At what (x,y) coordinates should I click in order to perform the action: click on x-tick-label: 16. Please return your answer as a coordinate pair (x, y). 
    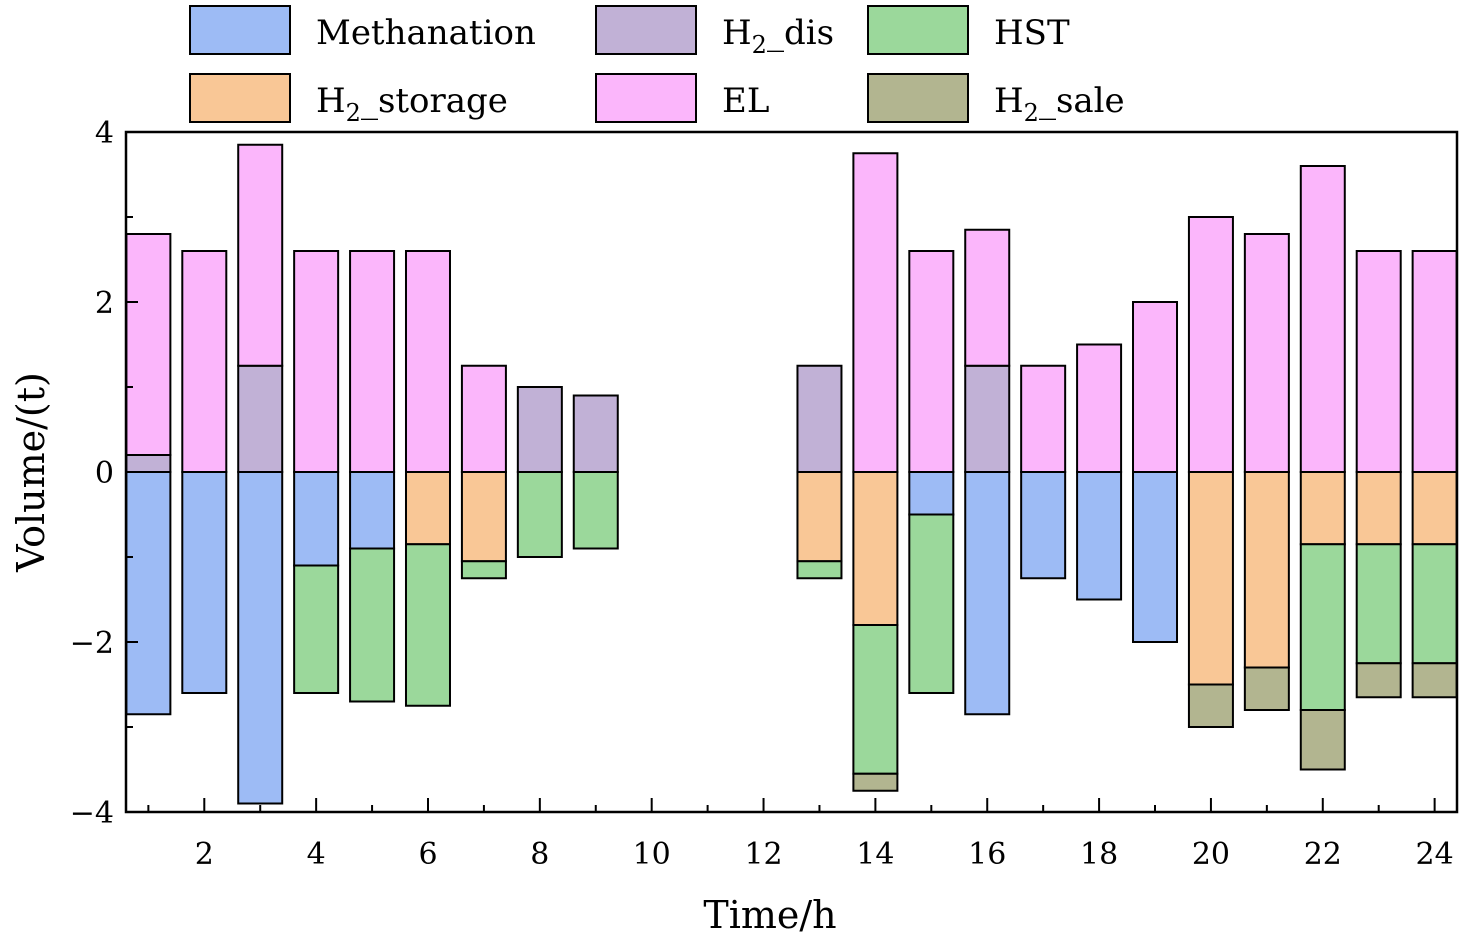
    Looking at the image, I should click on (987, 854).